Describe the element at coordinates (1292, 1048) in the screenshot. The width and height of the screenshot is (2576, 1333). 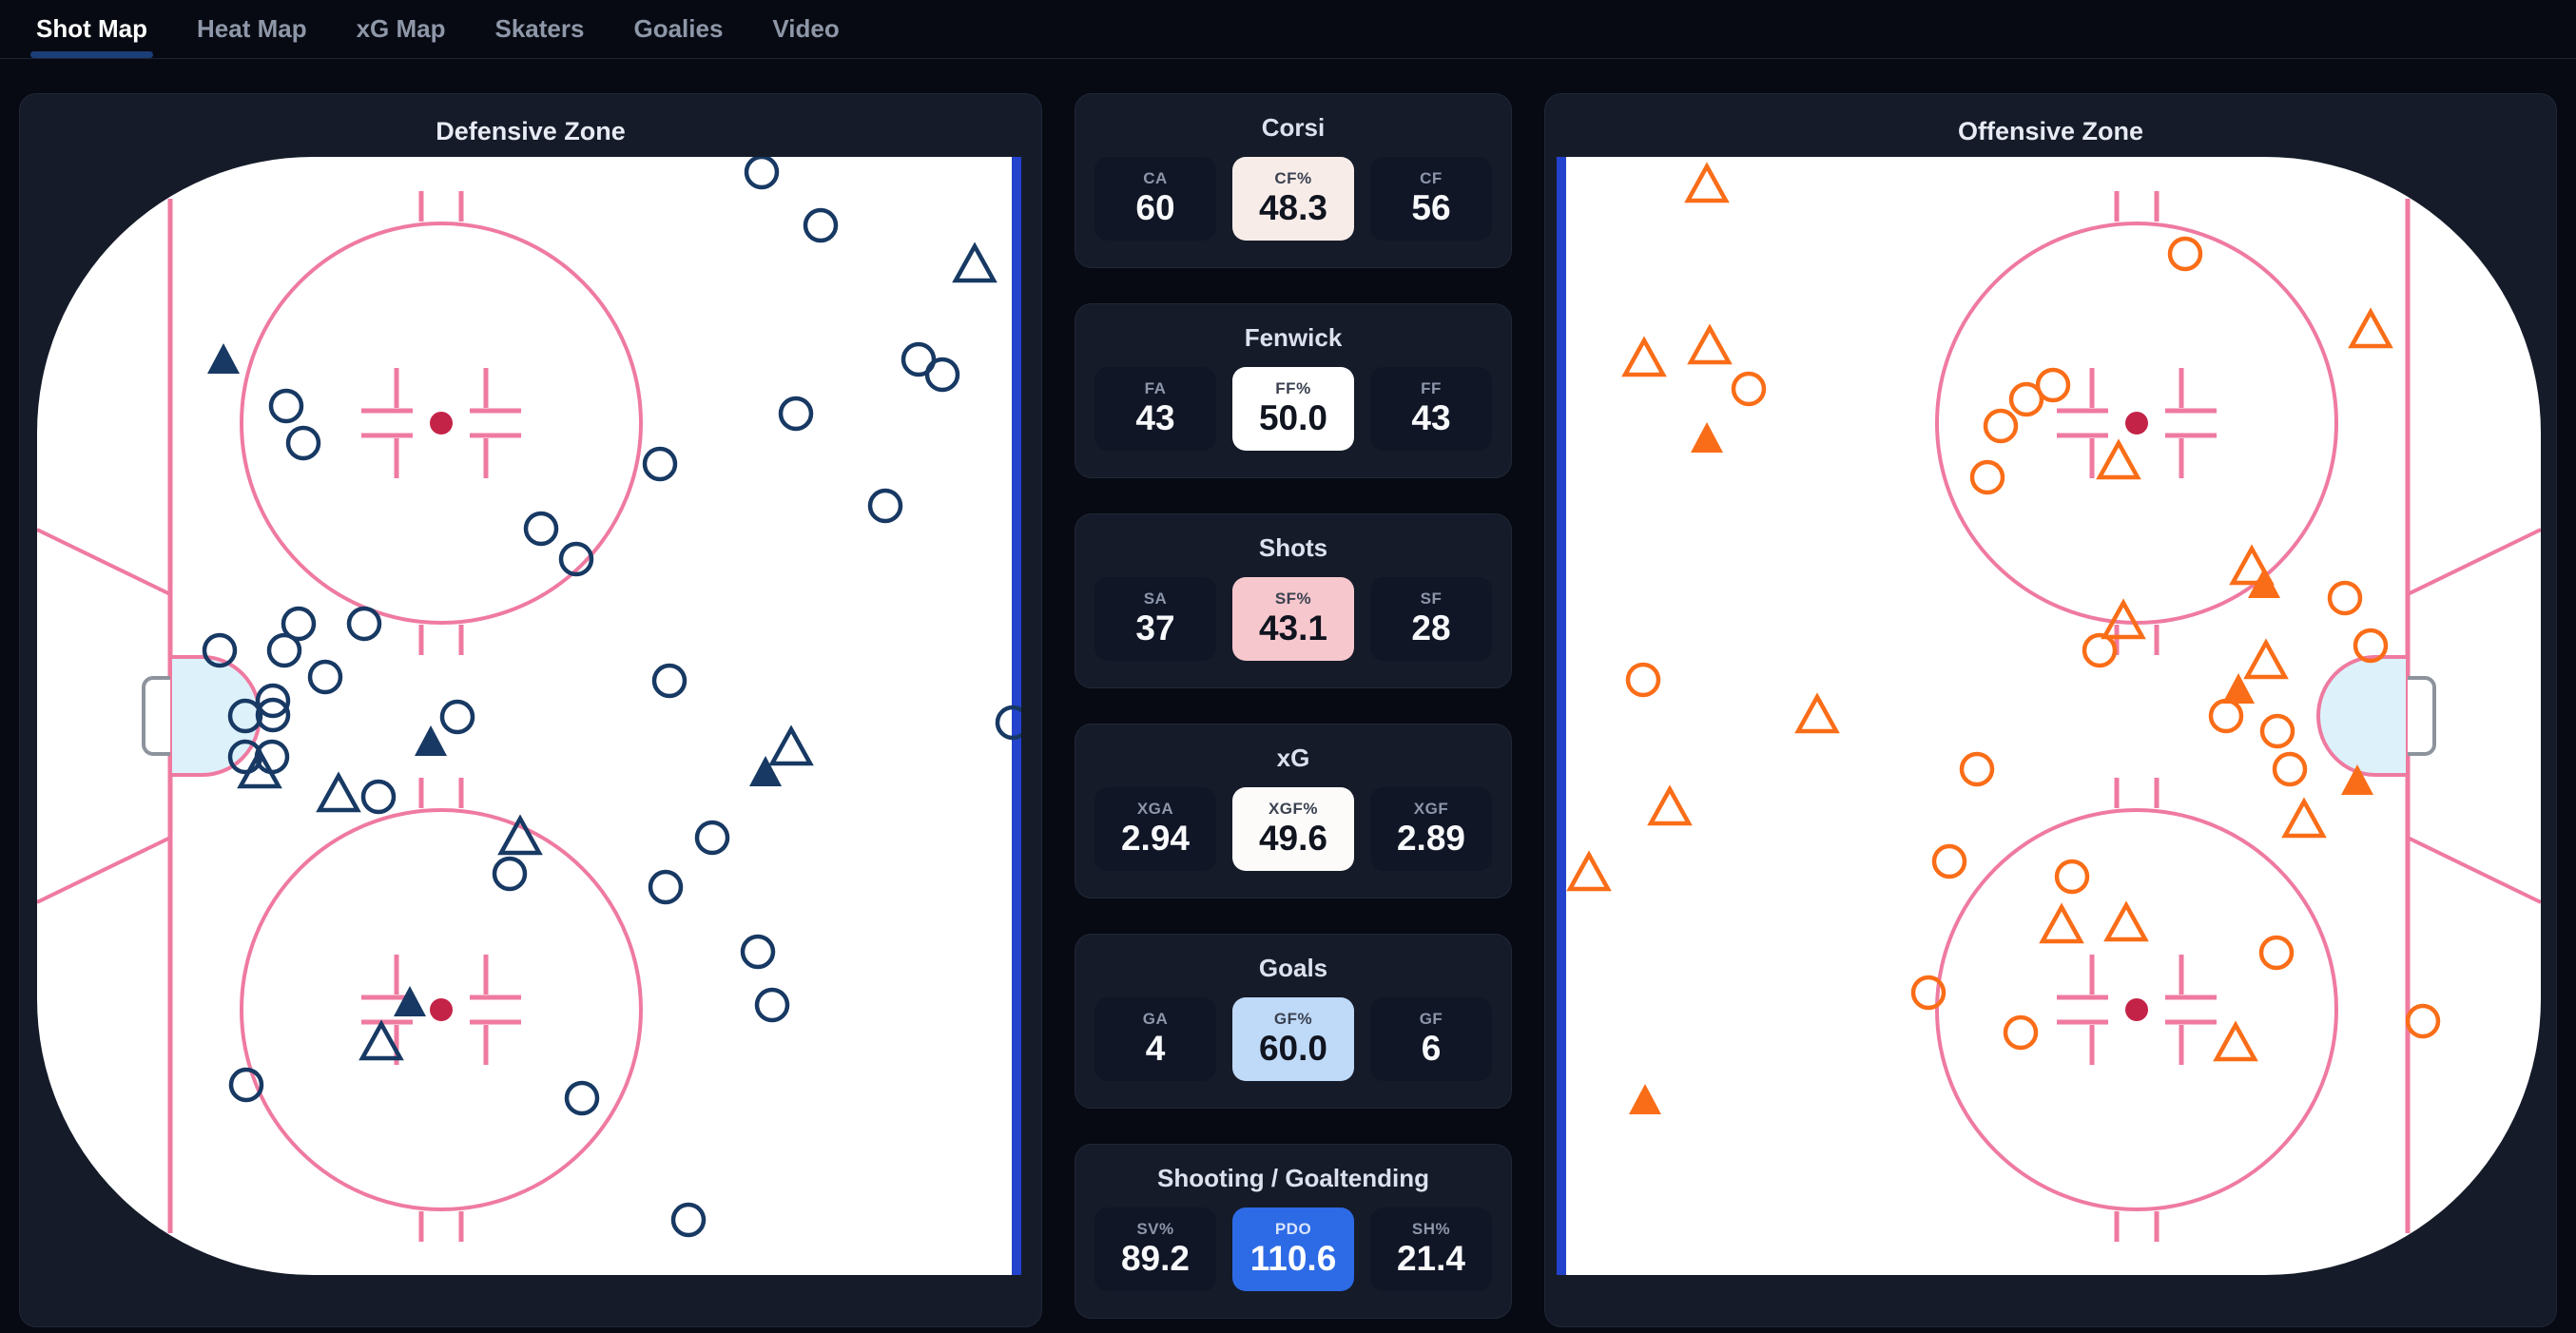
I see `stat-value: 60.0` at that location.